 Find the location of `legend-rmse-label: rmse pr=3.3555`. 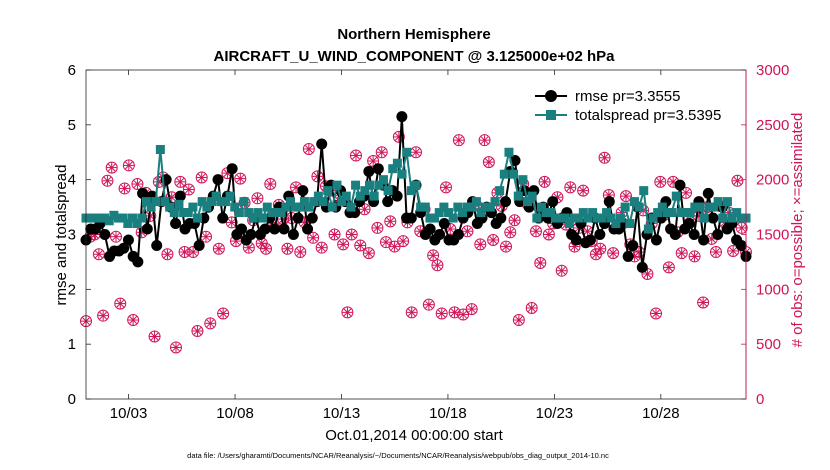

legend-rmse-label: rmse pr=3.3555 is located at coordinates (627, 96).